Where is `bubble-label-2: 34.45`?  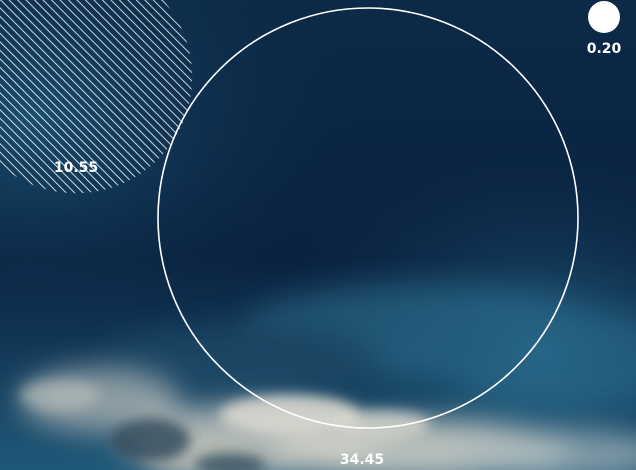 bubble-label-2: 34.45 is located at coordinates (362, 460).